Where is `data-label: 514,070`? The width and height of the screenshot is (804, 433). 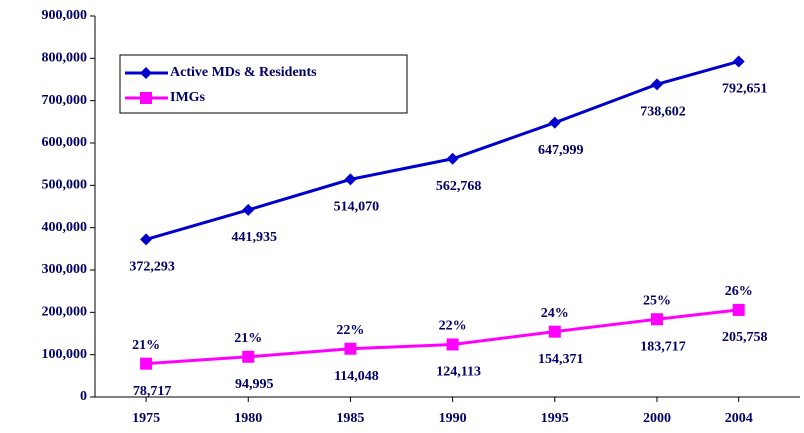
data-label: 514,070 is located at coordinates (357, 207).